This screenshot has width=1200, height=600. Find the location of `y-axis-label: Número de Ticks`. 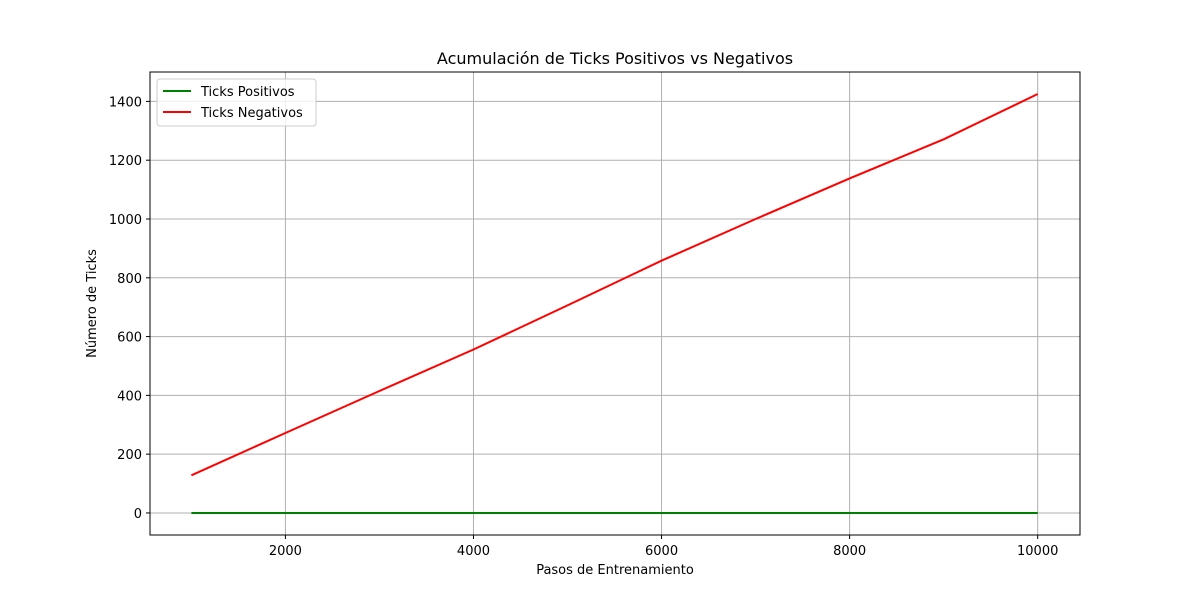

y-axis-label: Número de Ticks is located at coordinates (92, 303).